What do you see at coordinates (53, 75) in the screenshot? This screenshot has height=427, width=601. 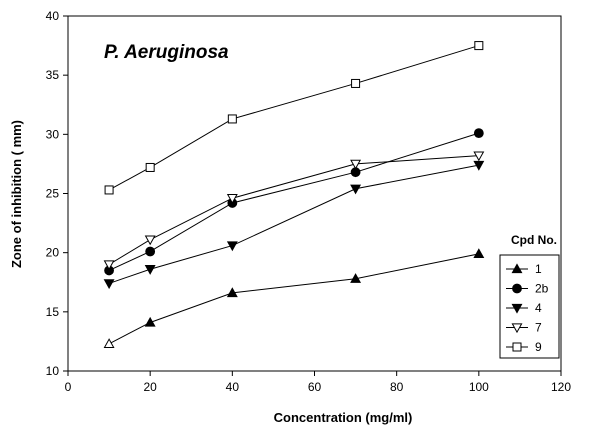 I see `y-tick-label: 35` at bounding box center [53, 75].